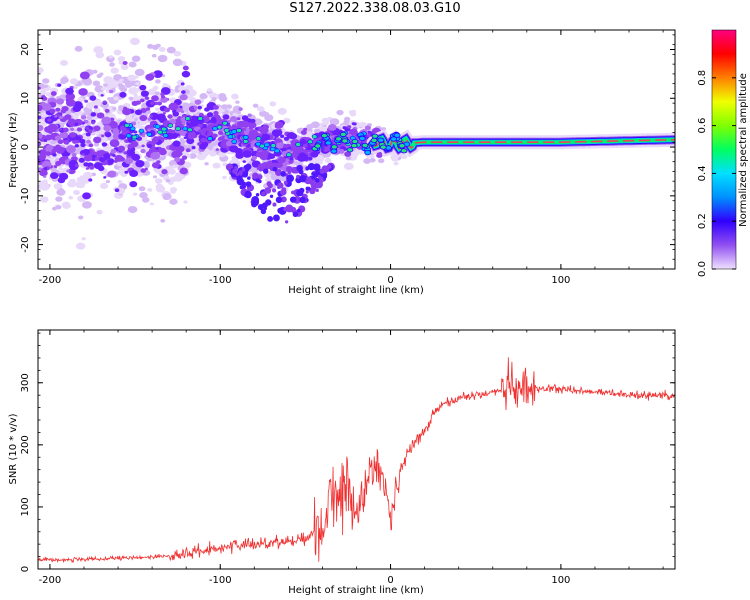 Image resolution: width=750 pixels, height=600 pixels. Describe the element at coordinates (50, 280) in the screenshot. I see `x-tick-label: -200` at that location.